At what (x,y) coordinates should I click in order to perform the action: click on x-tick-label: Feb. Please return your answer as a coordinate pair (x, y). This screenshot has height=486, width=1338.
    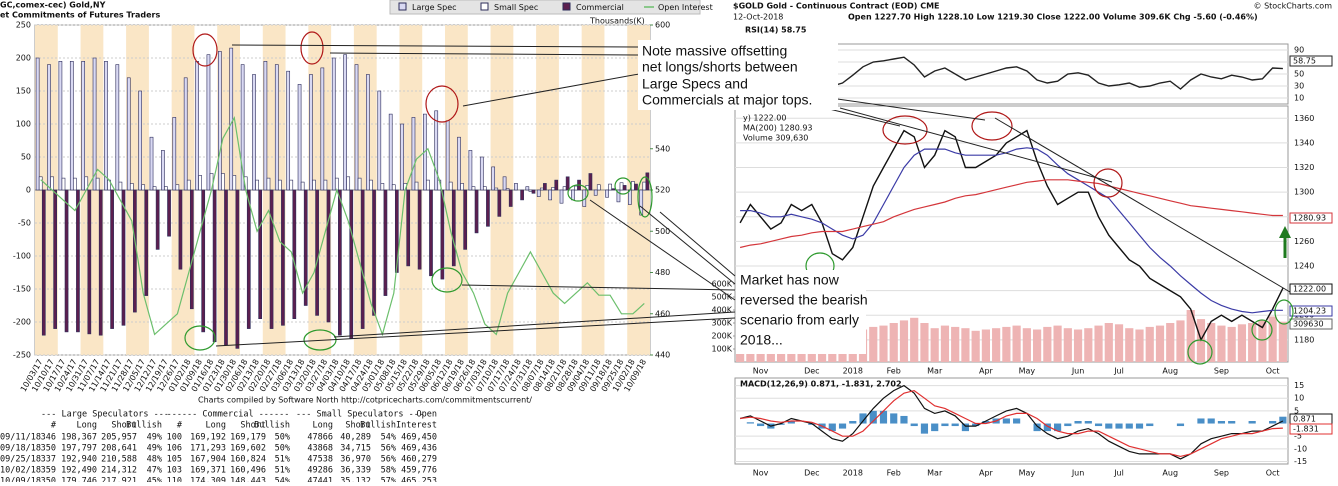
    Looking at the image, I should click on (894, 371).